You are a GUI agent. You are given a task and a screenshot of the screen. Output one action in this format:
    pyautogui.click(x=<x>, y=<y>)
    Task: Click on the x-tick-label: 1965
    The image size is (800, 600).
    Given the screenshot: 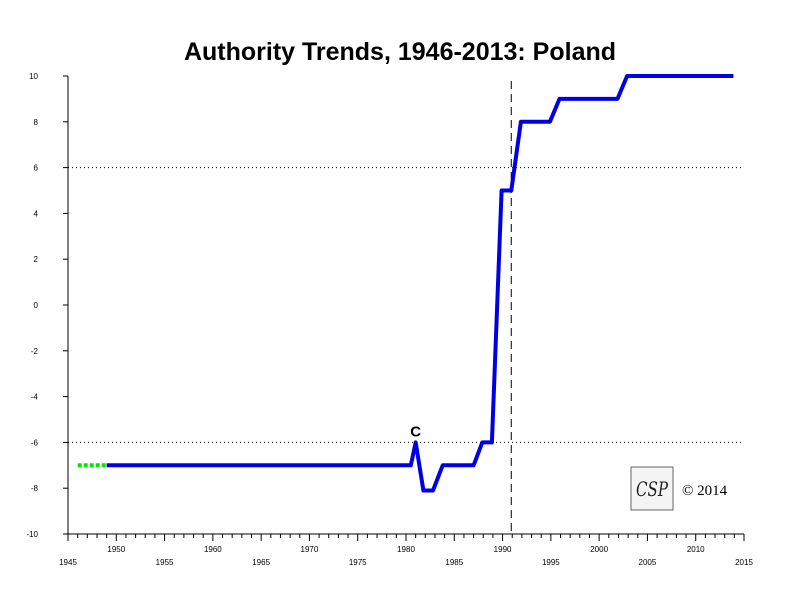 What is the action you would take?
    pyautogui.click(x=261, y=562)
    